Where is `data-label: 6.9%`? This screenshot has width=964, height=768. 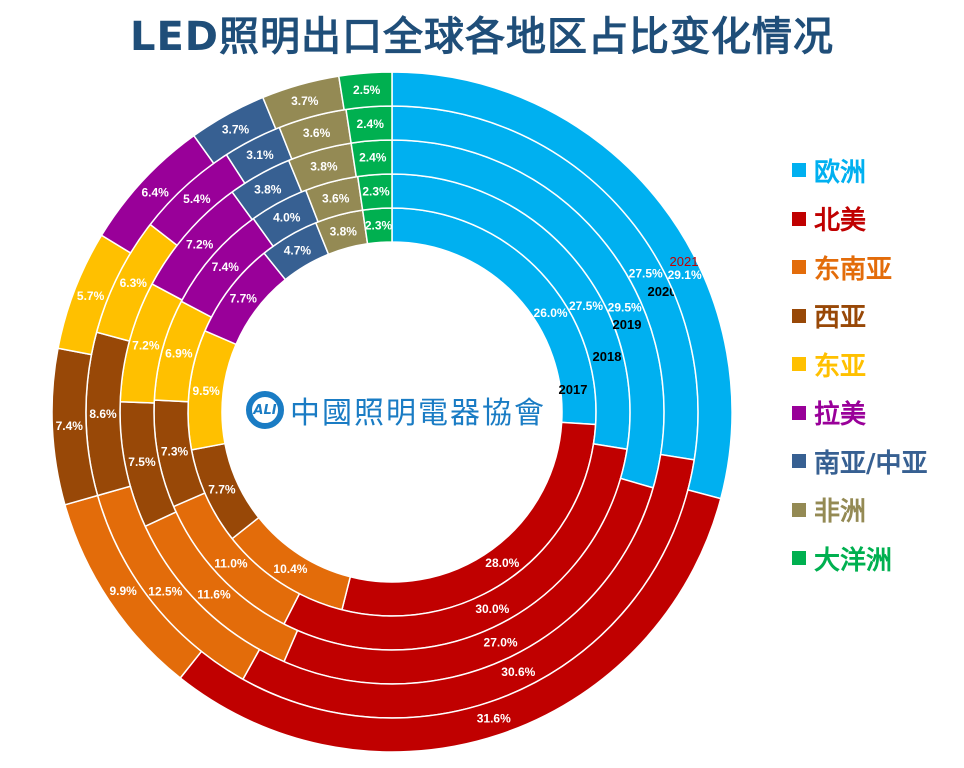 data-label: 6.9% is located at coordinates (179, 354).